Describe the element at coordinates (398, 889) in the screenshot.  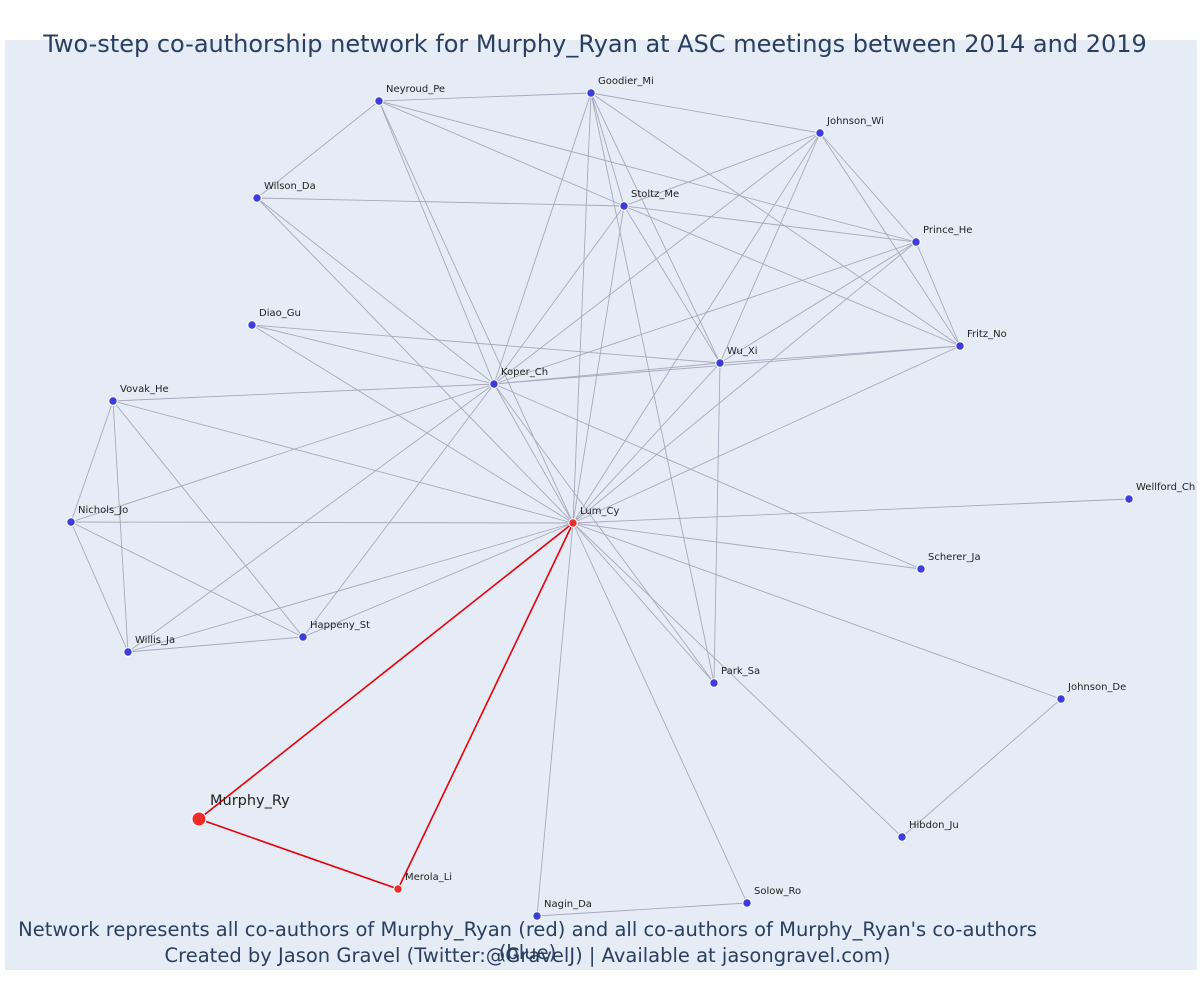
I see `node-marker-merola-li` at that location.